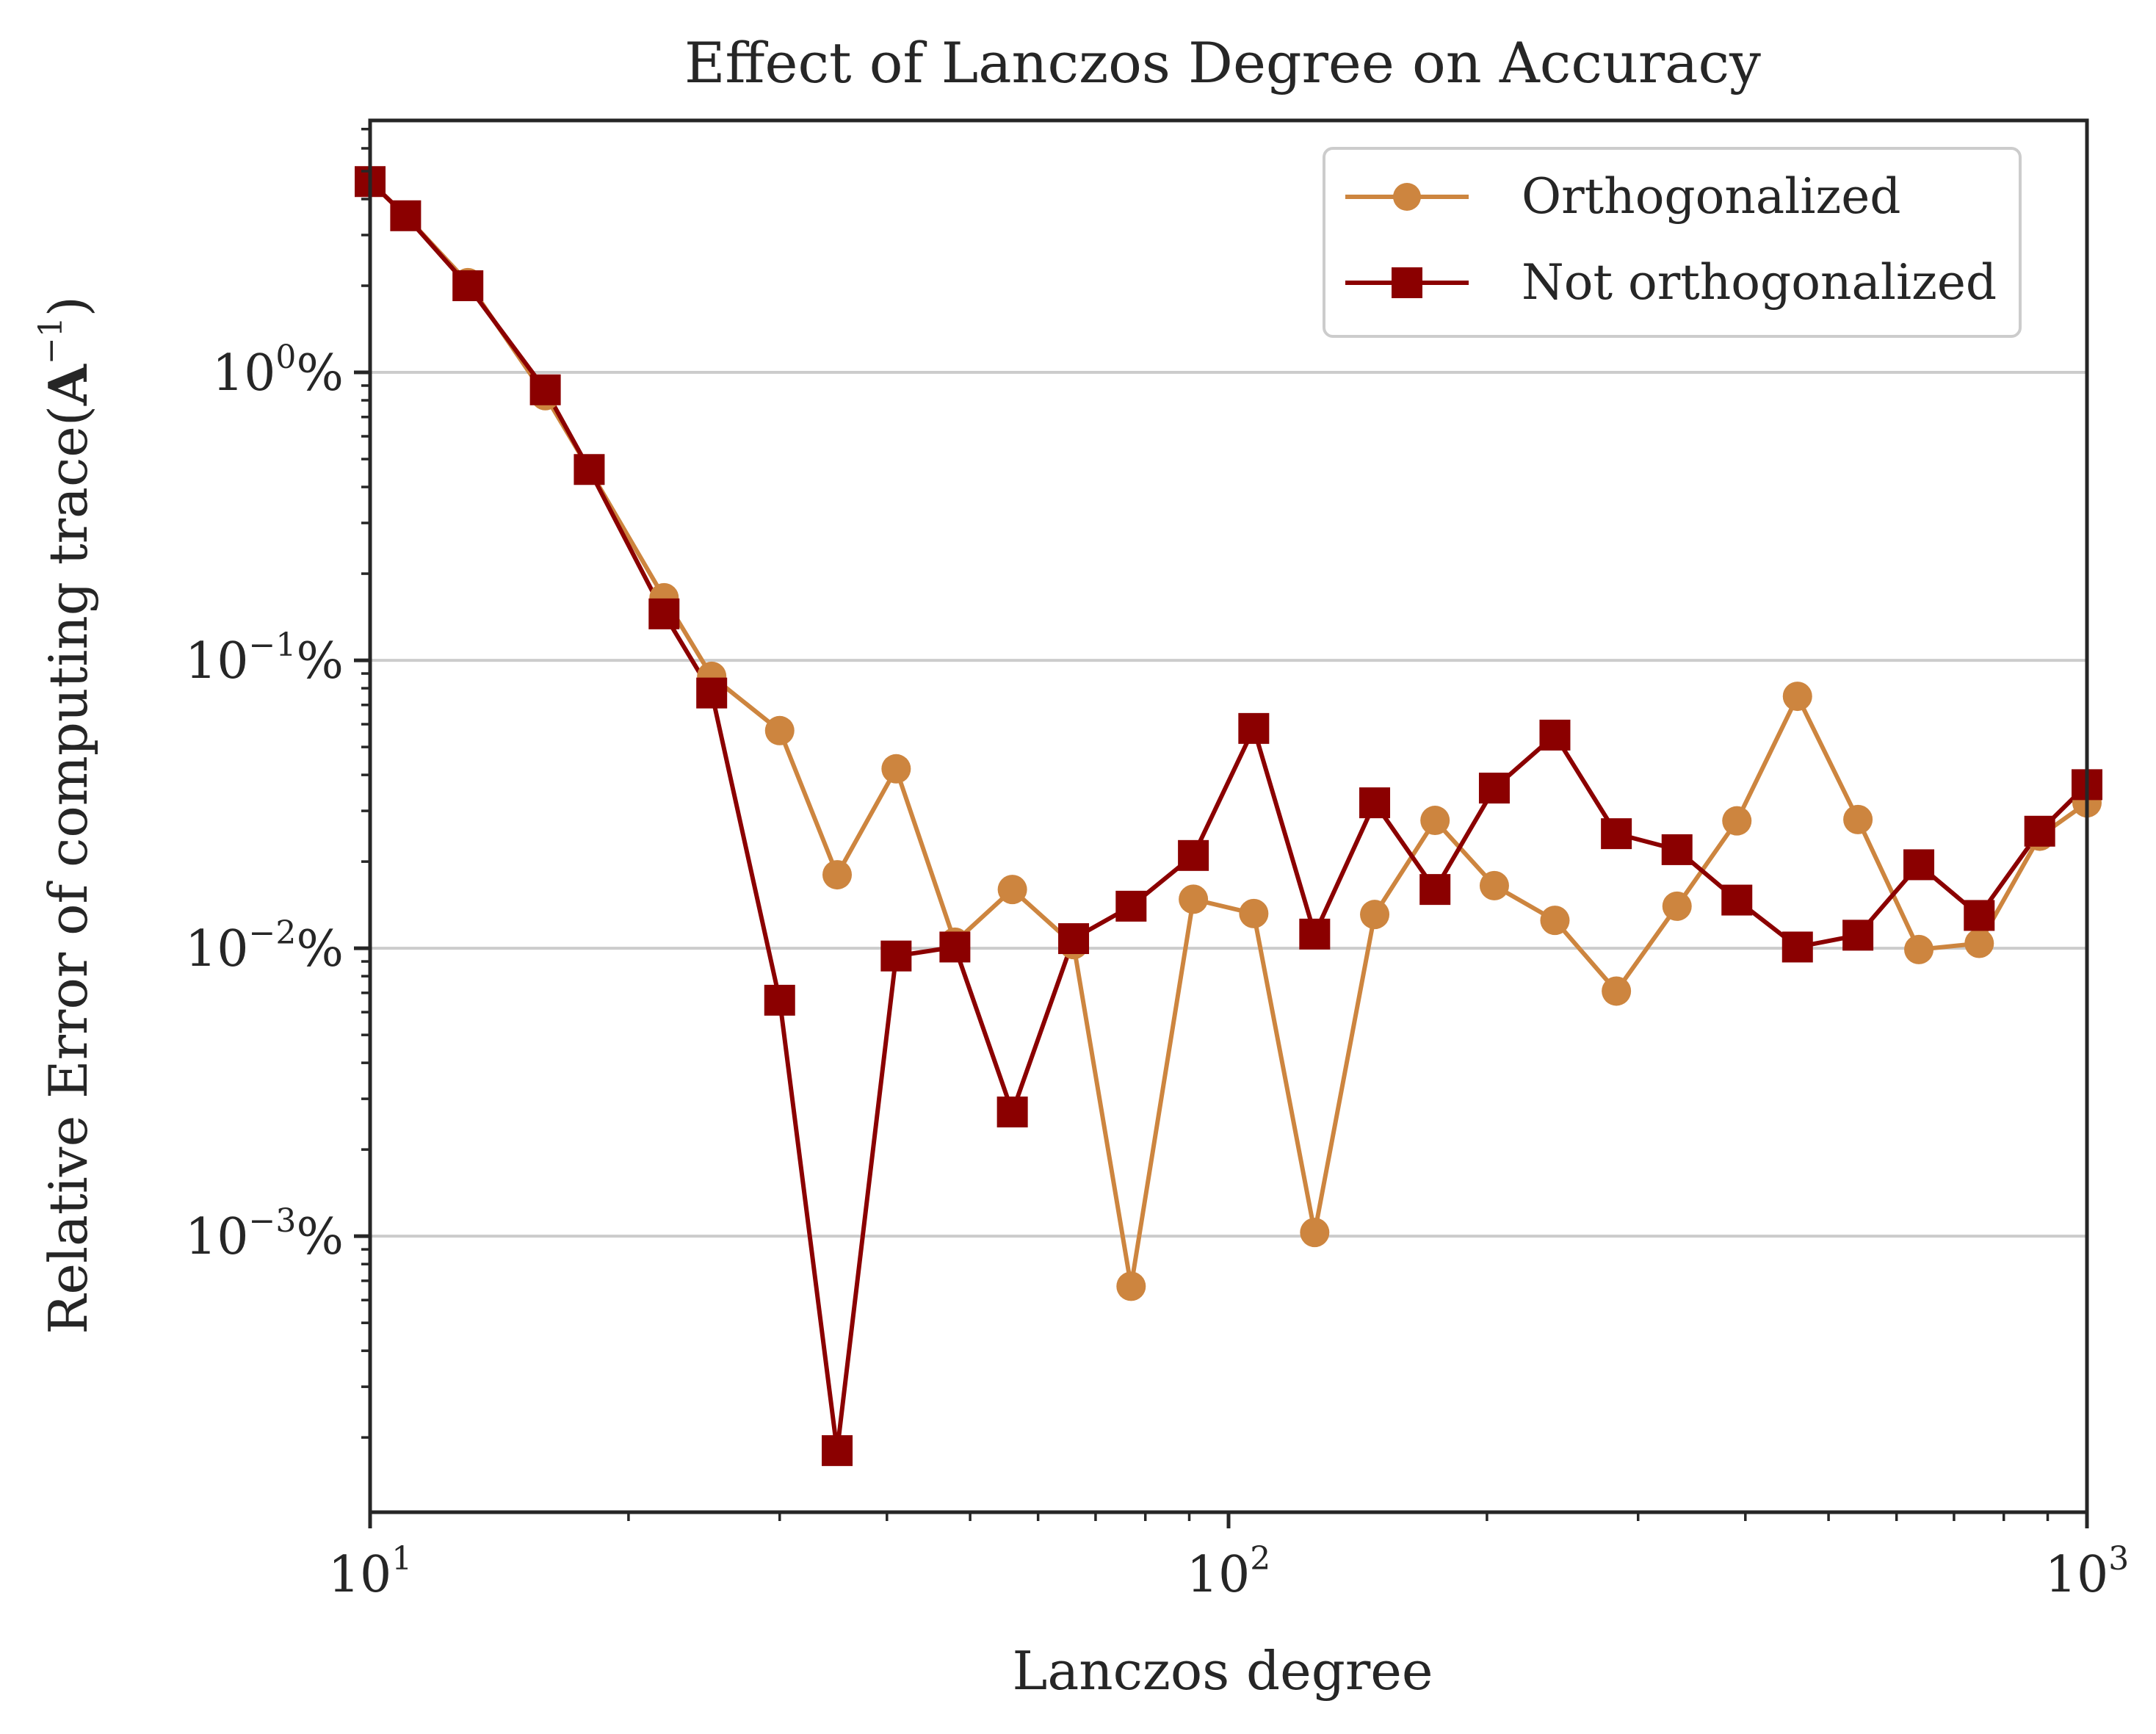  I want to click on y-axis-label: Relative Error of computing trace(A−1), so click(65, 815).